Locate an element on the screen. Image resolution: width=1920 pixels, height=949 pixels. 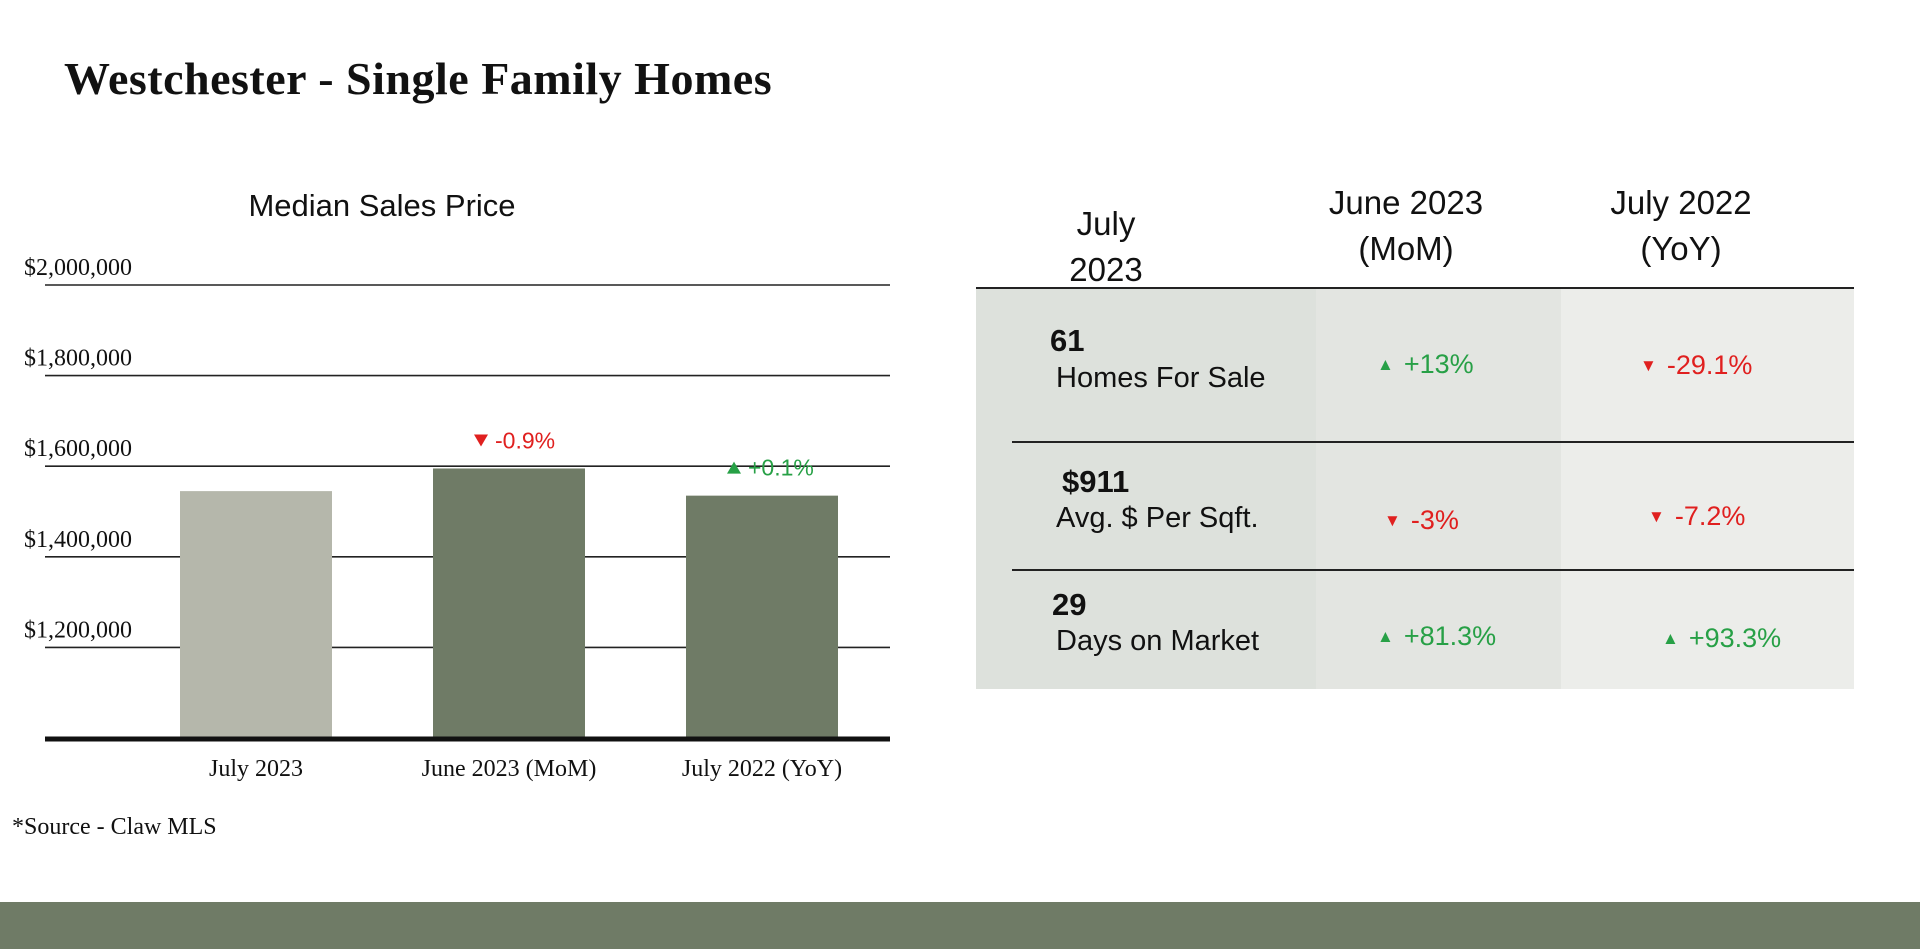
data-label: +0.1% is located at coordinates (781, 468).